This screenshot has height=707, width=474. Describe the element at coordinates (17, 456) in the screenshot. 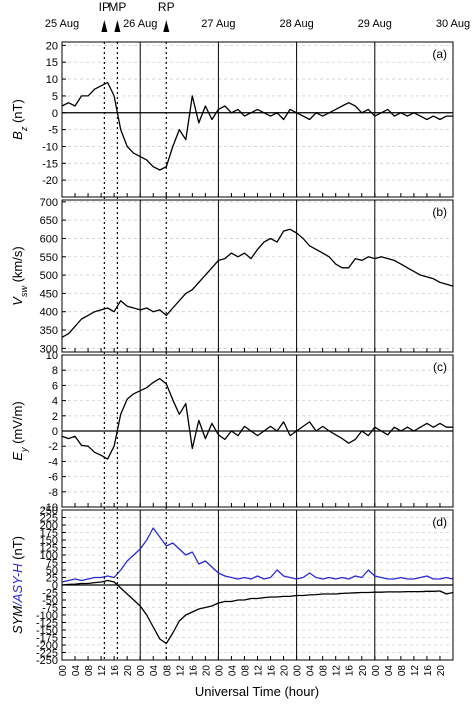

I see `y-axis-label-part: E` at that location.